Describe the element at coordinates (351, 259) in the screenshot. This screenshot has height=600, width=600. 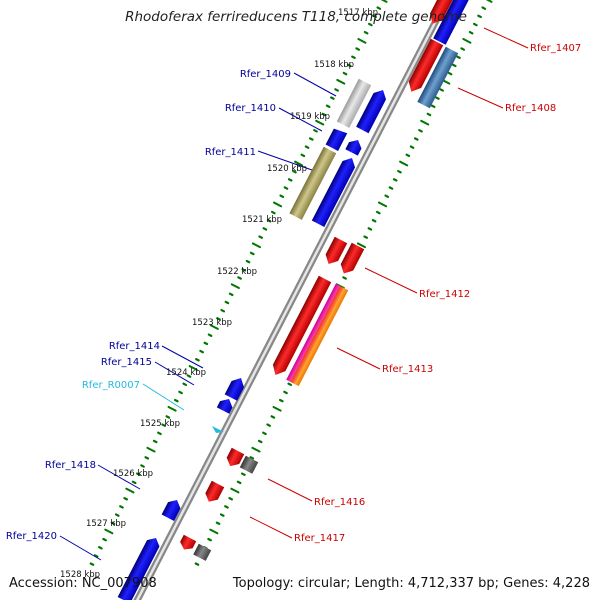
I see `gene-rfer-1412-arrow` at that location.